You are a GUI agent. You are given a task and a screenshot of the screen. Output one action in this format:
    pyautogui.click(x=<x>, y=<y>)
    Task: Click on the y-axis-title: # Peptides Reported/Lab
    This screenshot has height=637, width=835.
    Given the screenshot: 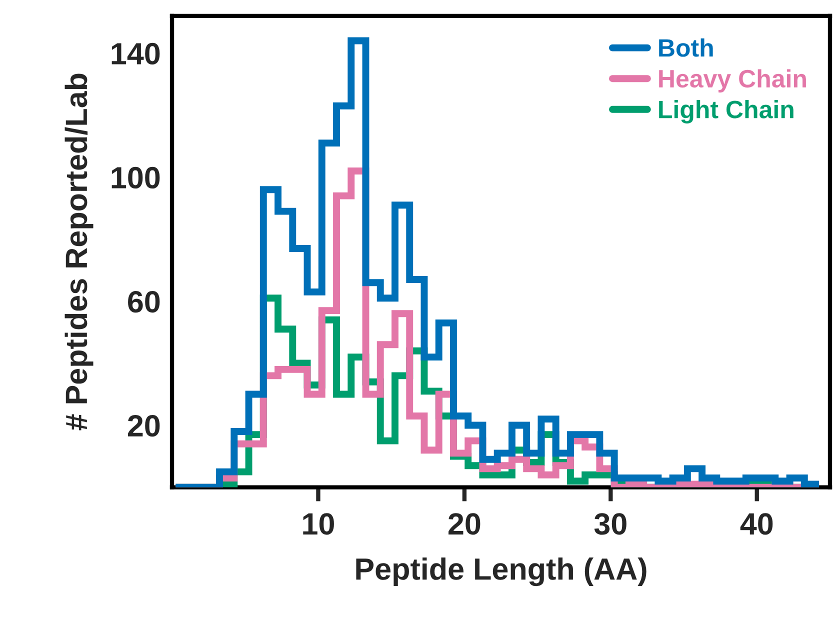 What is the action you would take?
    pyautogui.click(x=79, y=252)
    